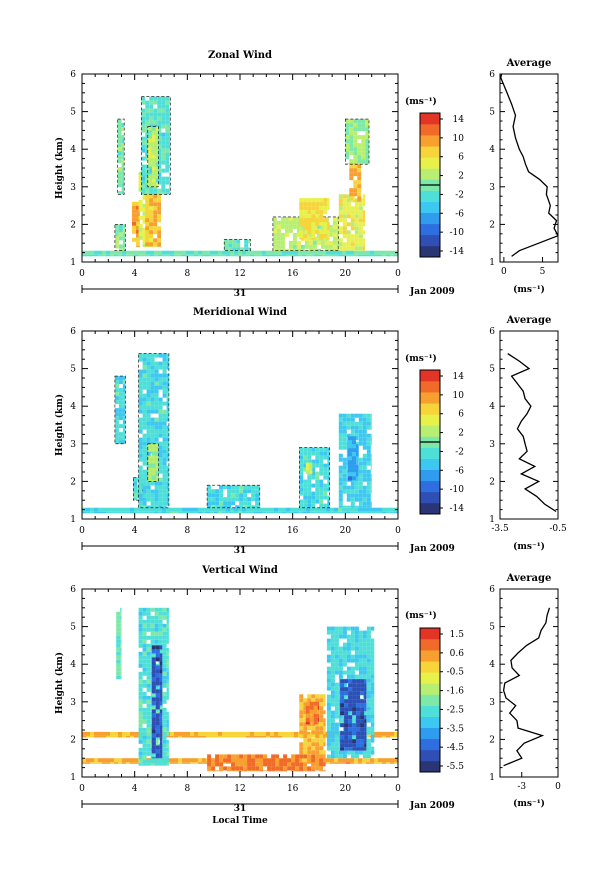 The width and height of the screenshot is (613, 873). Describe the element at coordinates (421, 358) in the screenshot. I see `colorbar-unit: (ms⁻¹)` at that location.